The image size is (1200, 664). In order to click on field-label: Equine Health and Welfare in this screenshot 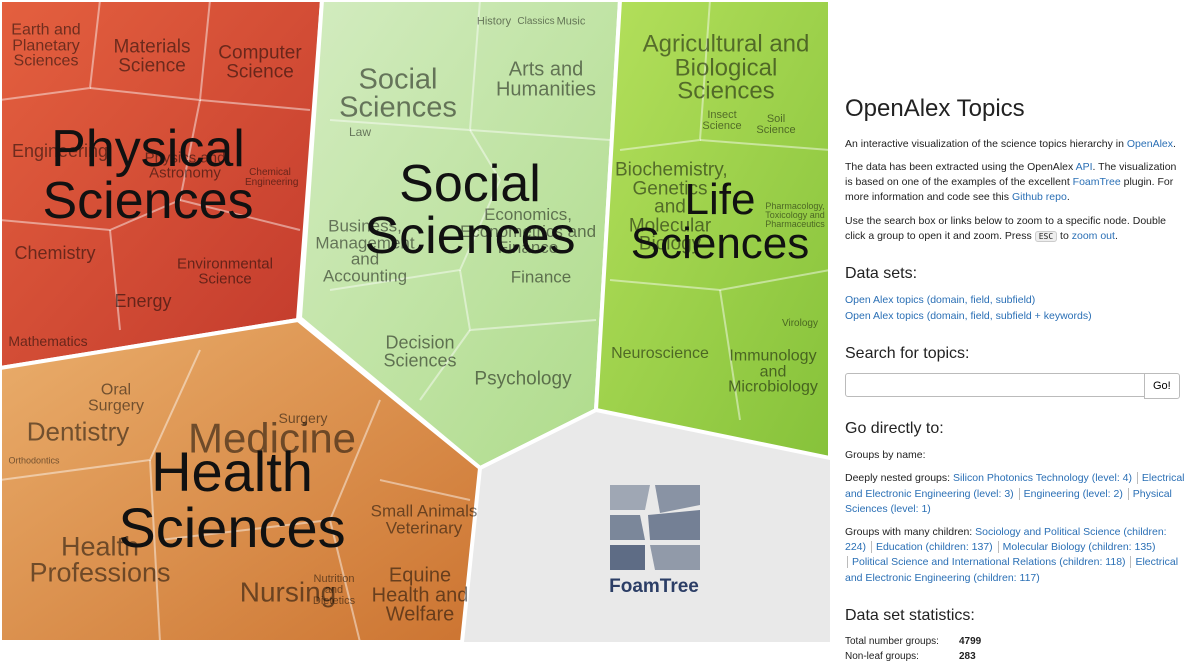, I will do `click(420, 595)`.